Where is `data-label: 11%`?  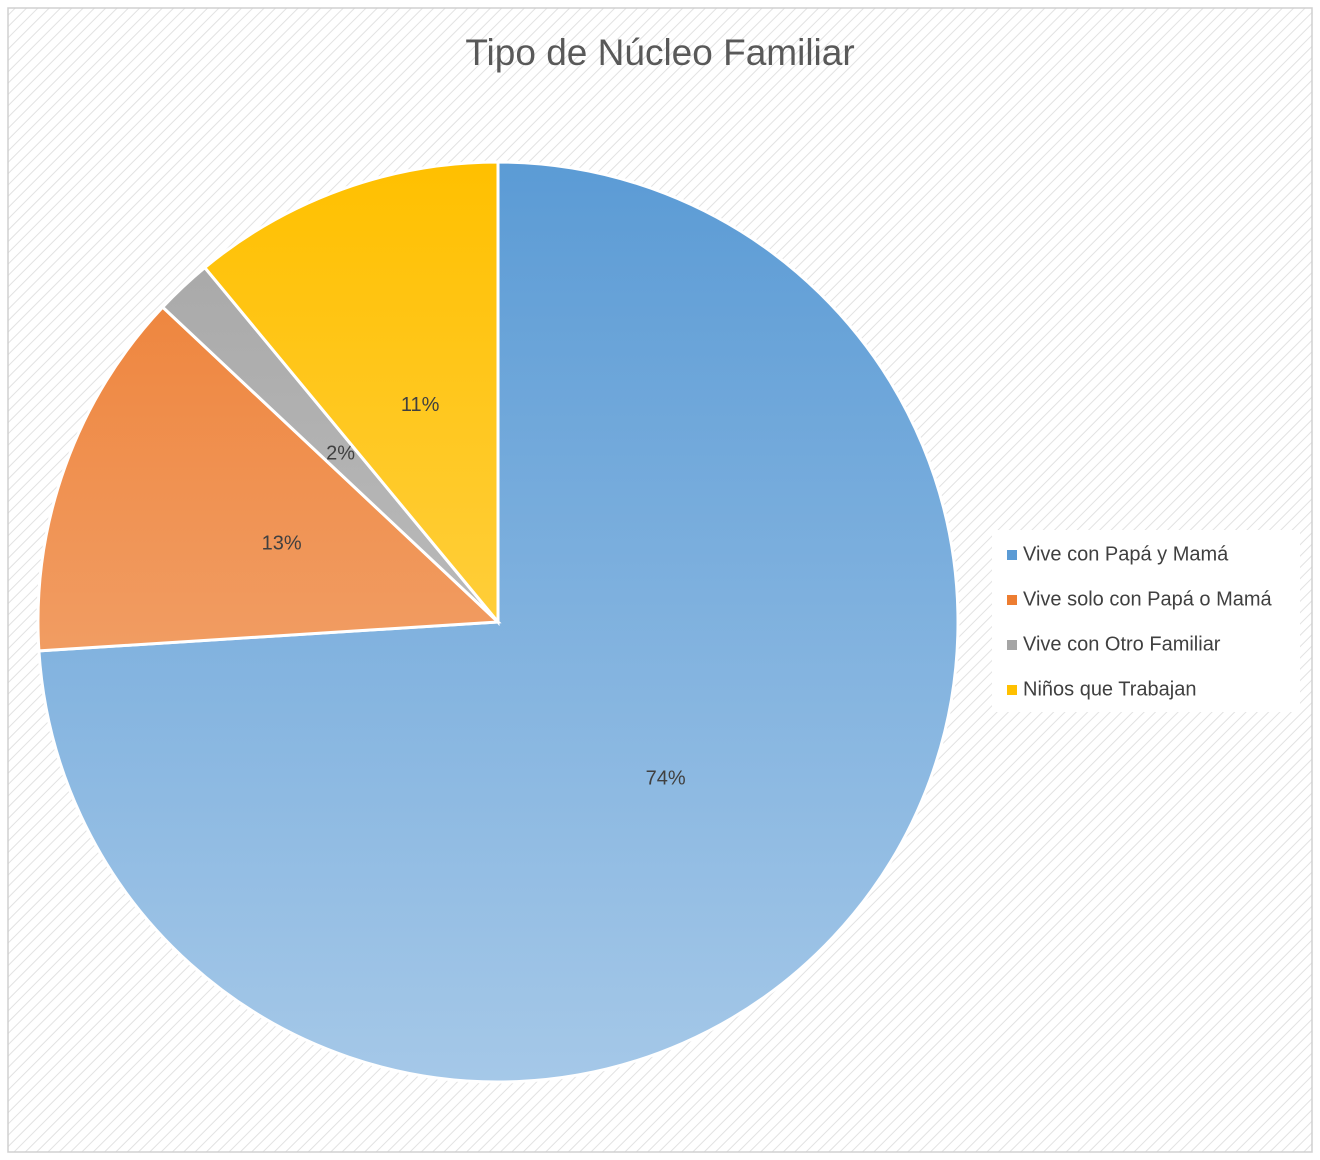
data-label: 11% is located at coordinates (420, 405).